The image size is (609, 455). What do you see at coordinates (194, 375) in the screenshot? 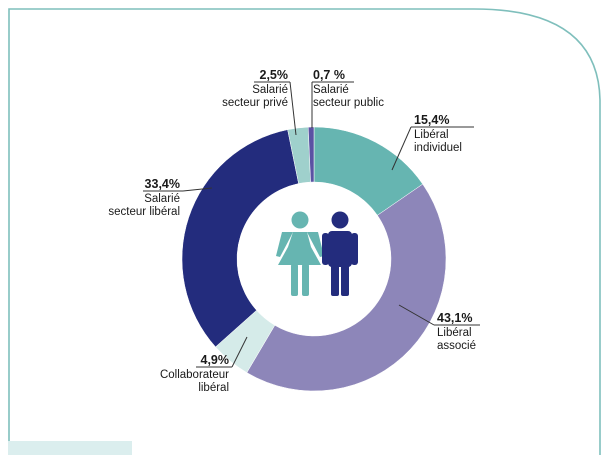
I see `slice-description-line: Collaborateur` at bounding box center [194, 375].